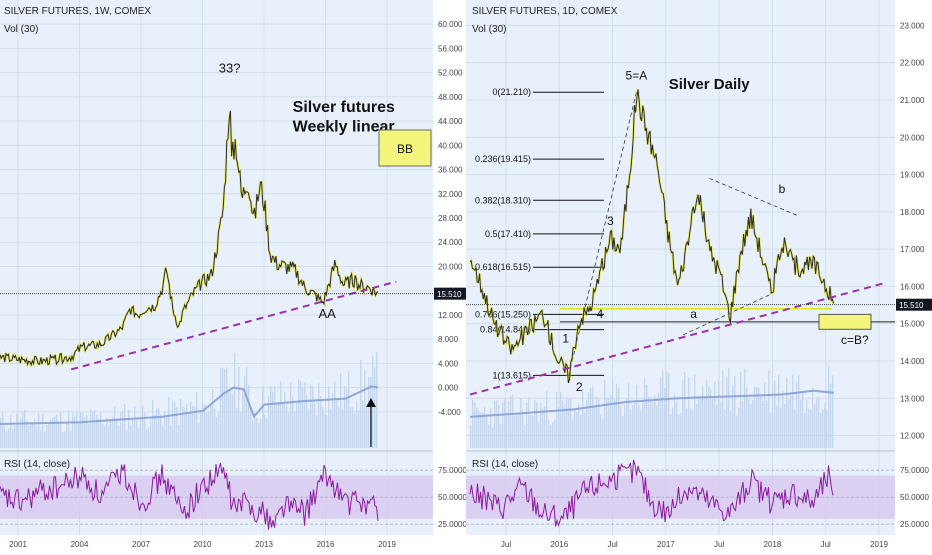  Describe the element at coordinates (651, 493) in the screenshot. I see `rsi-line` at that location.